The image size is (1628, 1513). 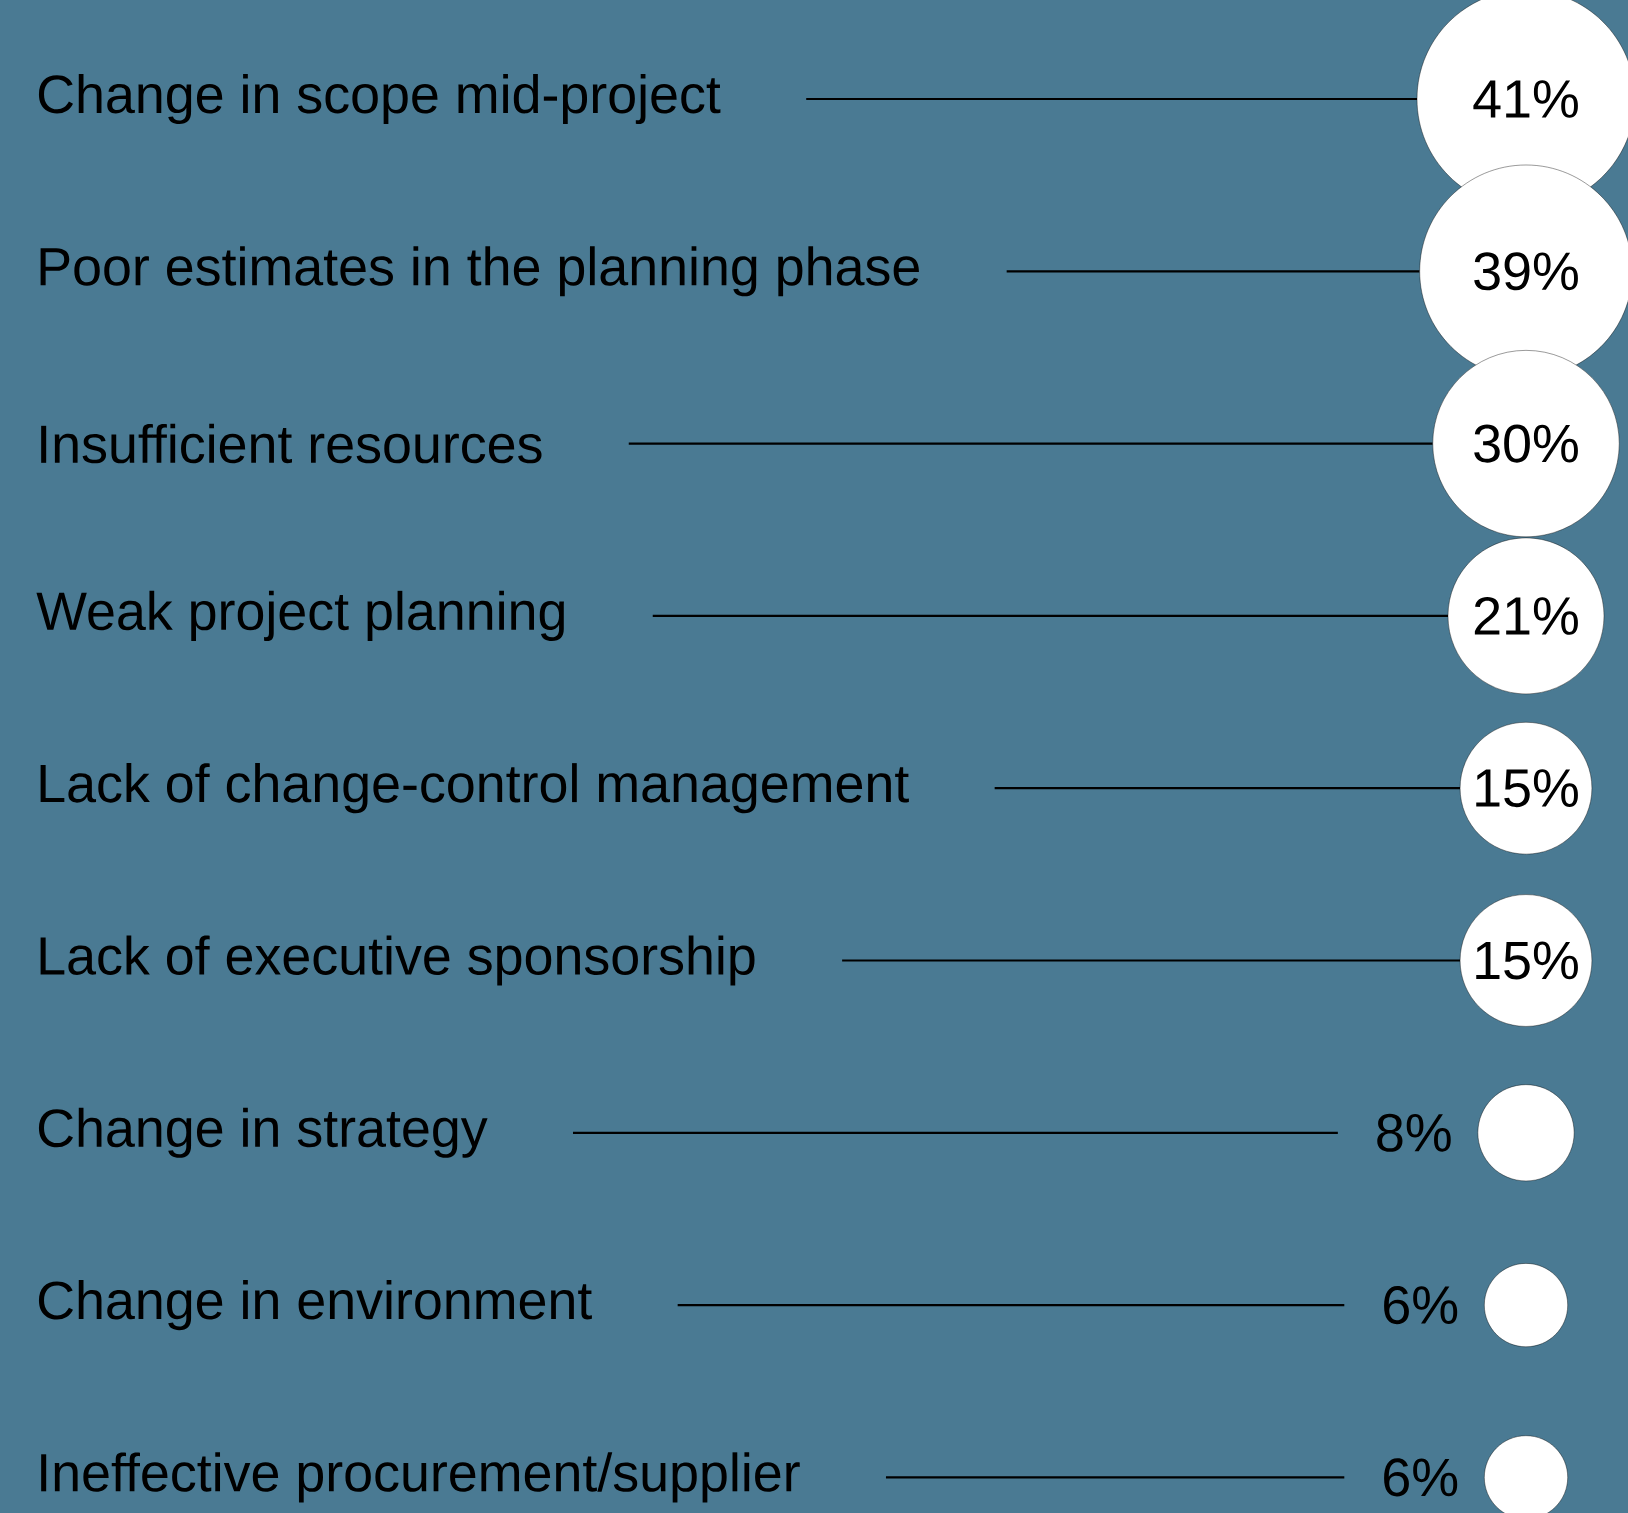 What do you see at coordinates (315, 1305) in the screenshot?
I see `category-label: Change in environment` at bounding box center [315, 1305].